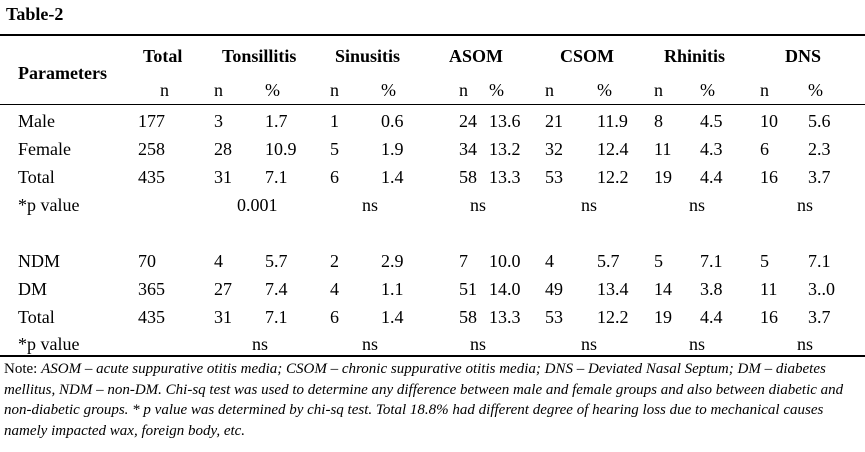 The width and height of the screenshot is (865, 452). What do you see at coordinates (223, 289) in the screenshot?
I see `table-cell: 27` at bounding box center [223, 289].